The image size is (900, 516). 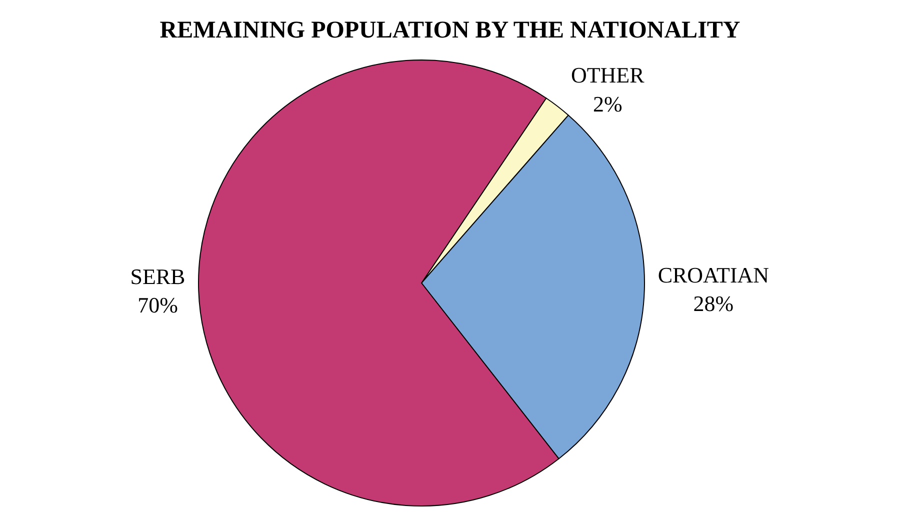 What do you see at coordinates (713, 303) in the screenshot?
I see `data-label: 28%` at bounding box center [713, 303].